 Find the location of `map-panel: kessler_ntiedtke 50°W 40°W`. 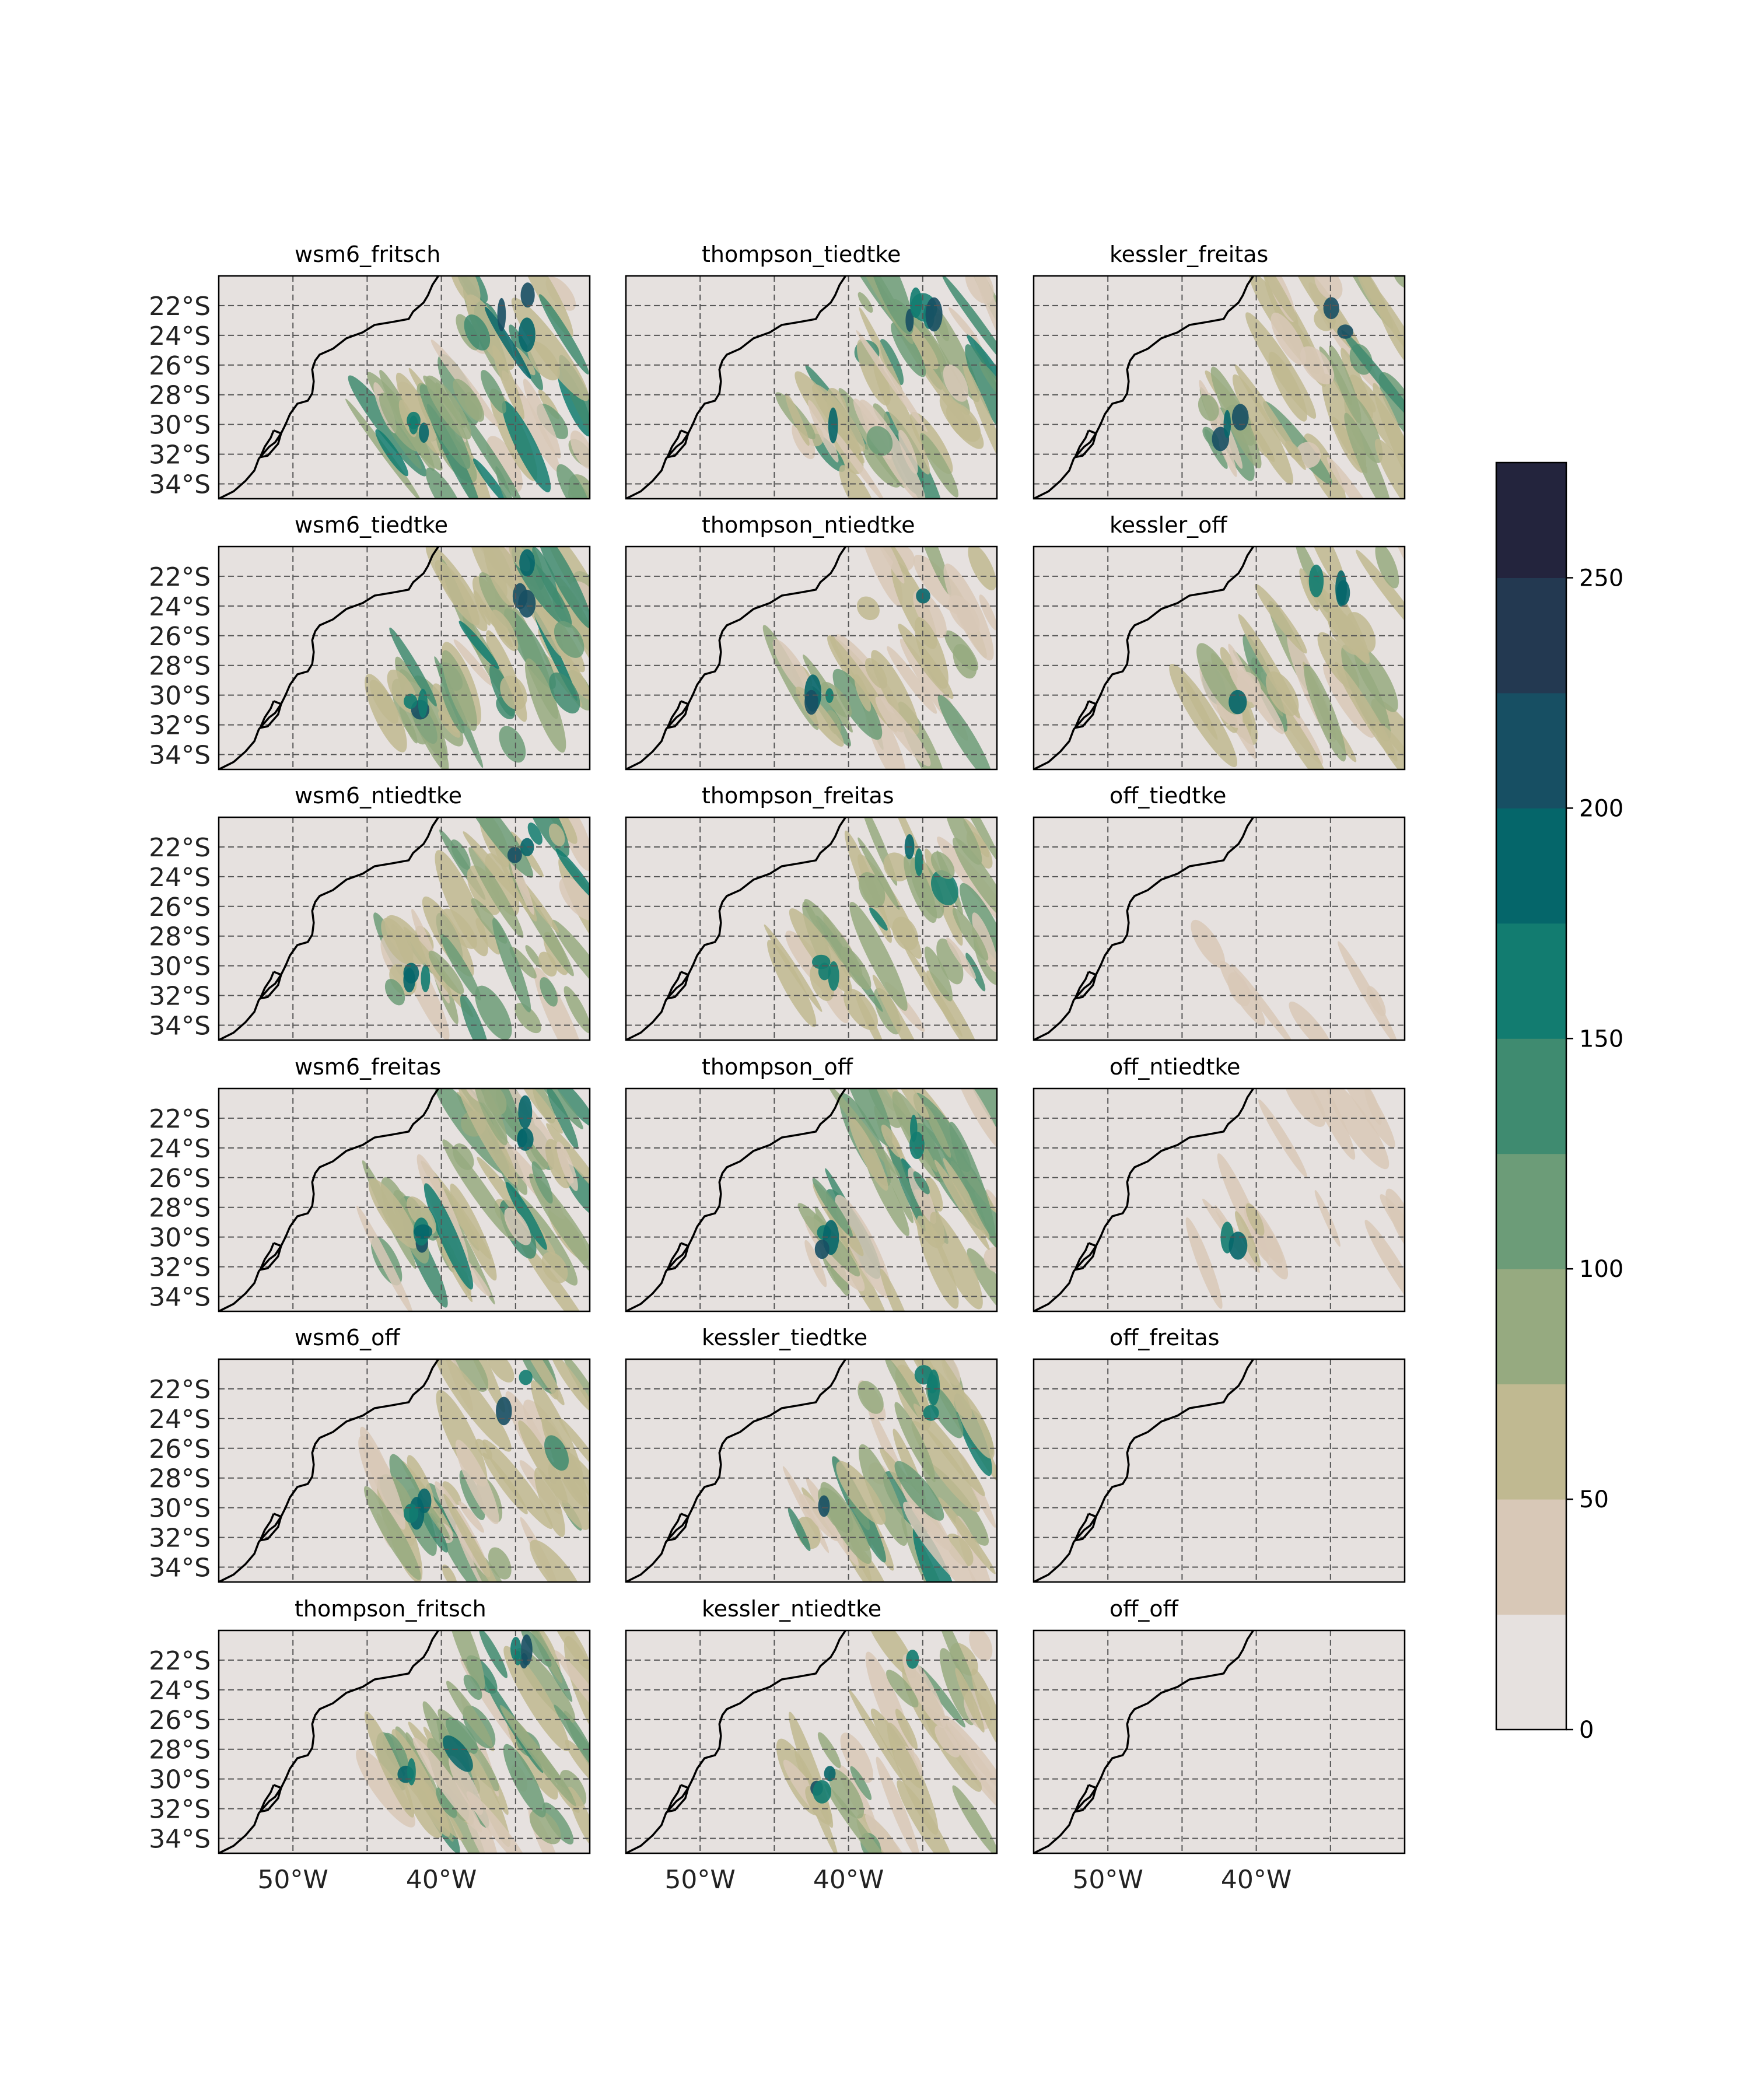

map-panel: kessler_ntiedtke 50°W 40°W is located at coordinates (811, 1745).